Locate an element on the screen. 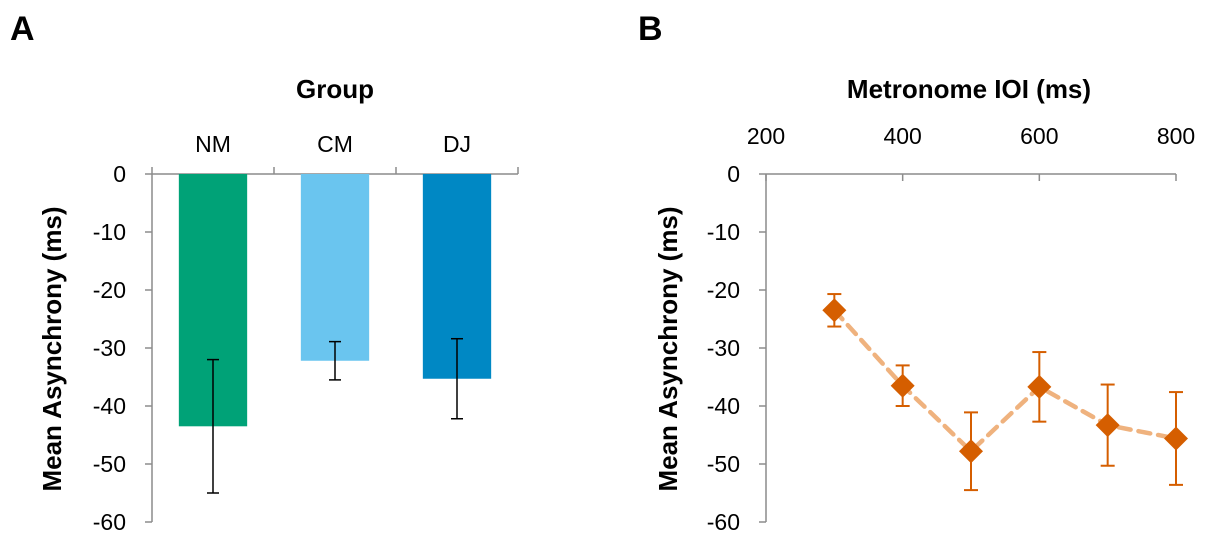  bar-chart-y-tick-label: -30 is located at coordinates (109, 348).